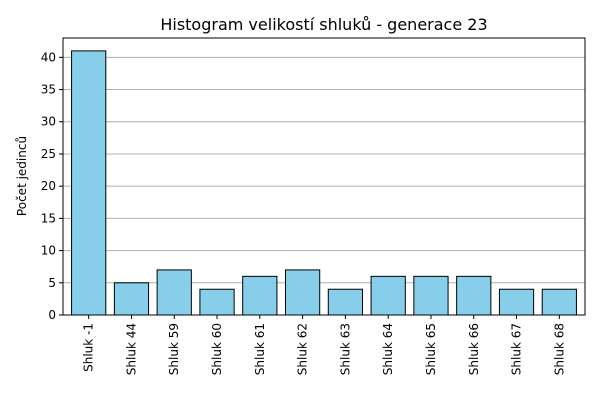 Image resolution: width=600 pixels, height=400 pixels. Describe the element at coordinates (131, 349) in the screenshot. I see `x-tick-label: Shluk 44` at that location.